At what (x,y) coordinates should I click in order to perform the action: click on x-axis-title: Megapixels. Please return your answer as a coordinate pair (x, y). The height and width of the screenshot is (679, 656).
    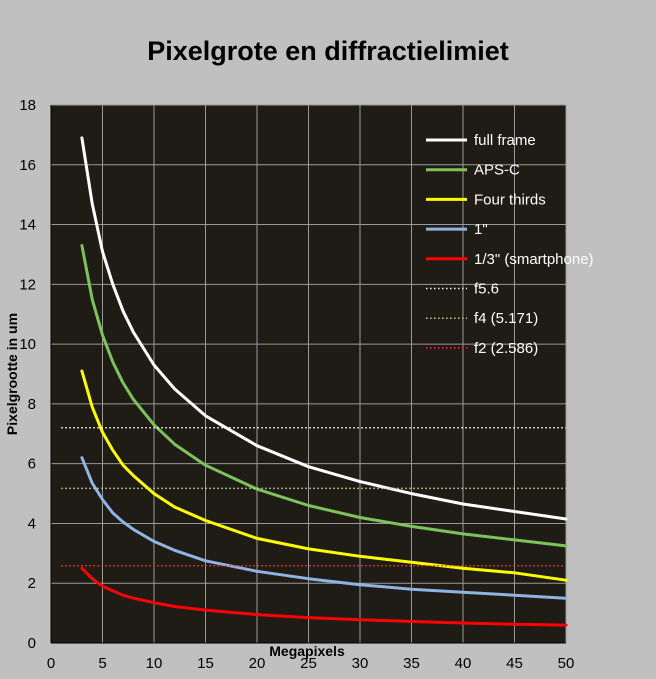
    Looking at the image, I should click on (307, 651).